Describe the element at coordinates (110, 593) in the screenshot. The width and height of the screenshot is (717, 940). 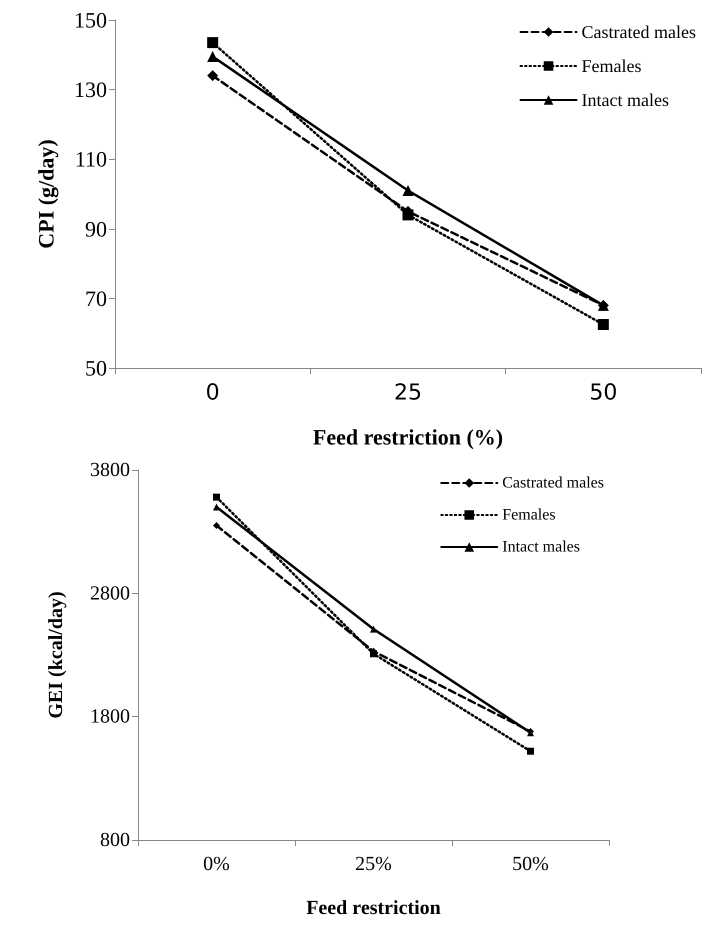
I see `y-tick-label: 2800` at that location.